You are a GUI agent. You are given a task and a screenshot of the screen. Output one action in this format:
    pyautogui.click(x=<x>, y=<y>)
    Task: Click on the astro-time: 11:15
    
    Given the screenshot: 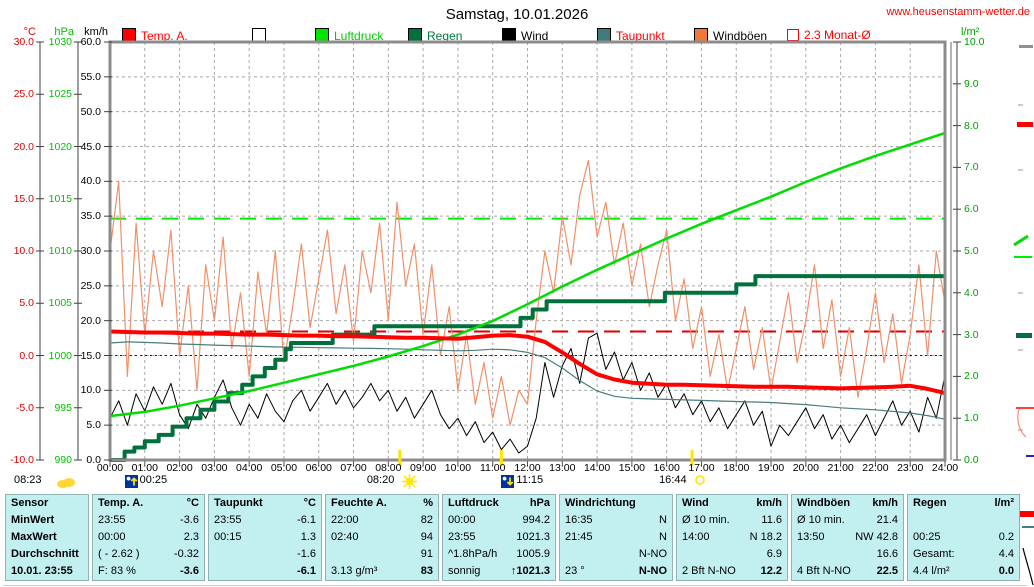 What is the action you would take?
    pyautogui.click(x=530, y=480)
    